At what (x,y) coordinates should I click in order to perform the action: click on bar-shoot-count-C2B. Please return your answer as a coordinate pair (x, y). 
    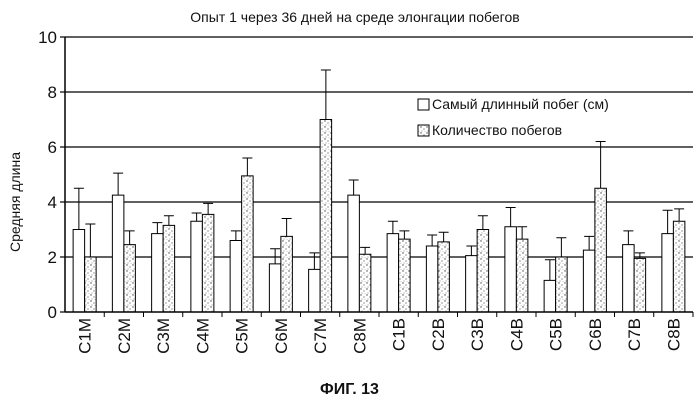
    Looking at the image, I should click on (444, 277).